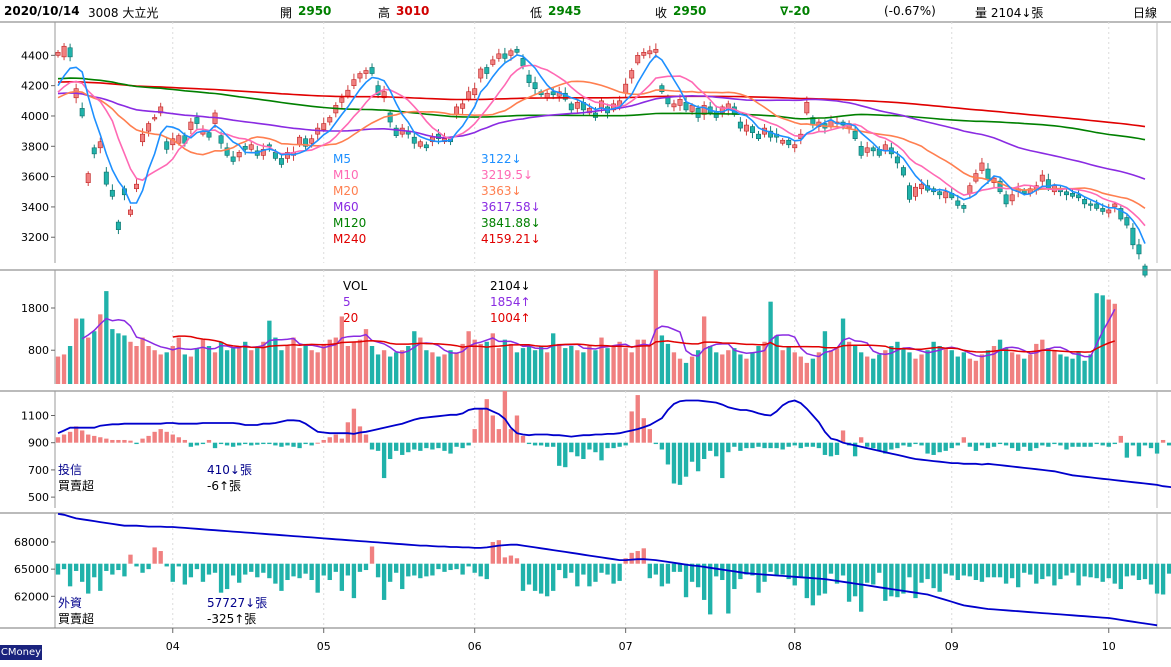  I want to click on price-axis-tick-label: 4200, so click(35, 86).